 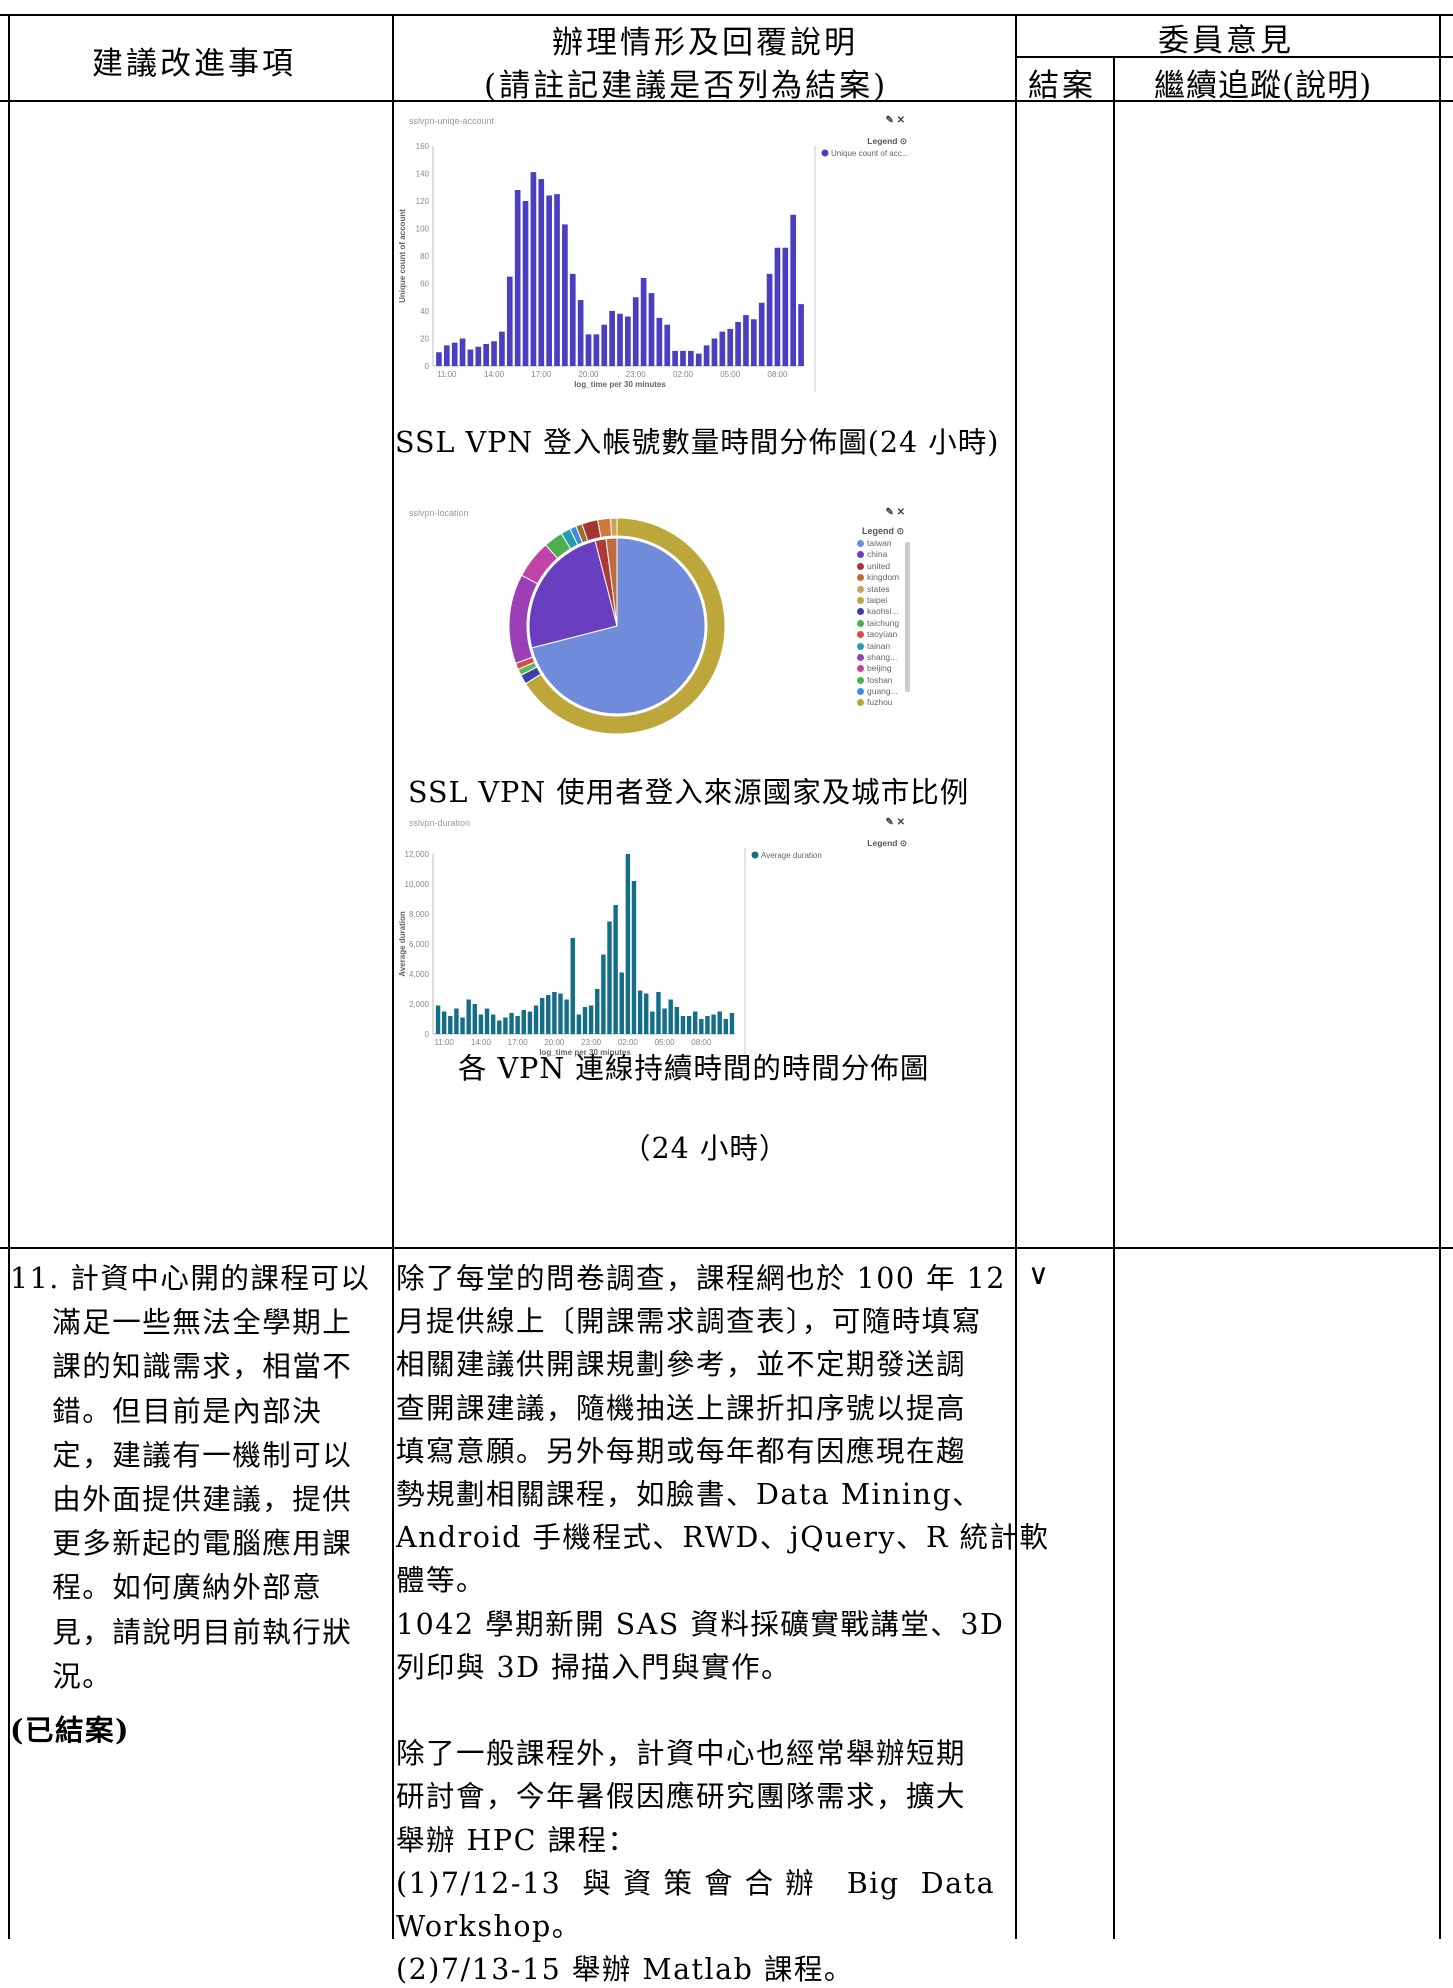 I want to click on header-track: 繼續追蹤(說明), so click(x=1263, y=86).